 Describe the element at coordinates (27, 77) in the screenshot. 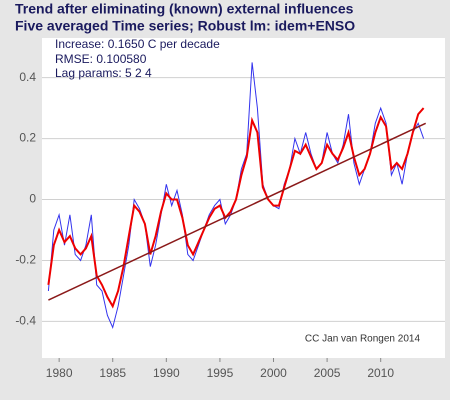

I see `y-tick-label: 0.4` at that location.